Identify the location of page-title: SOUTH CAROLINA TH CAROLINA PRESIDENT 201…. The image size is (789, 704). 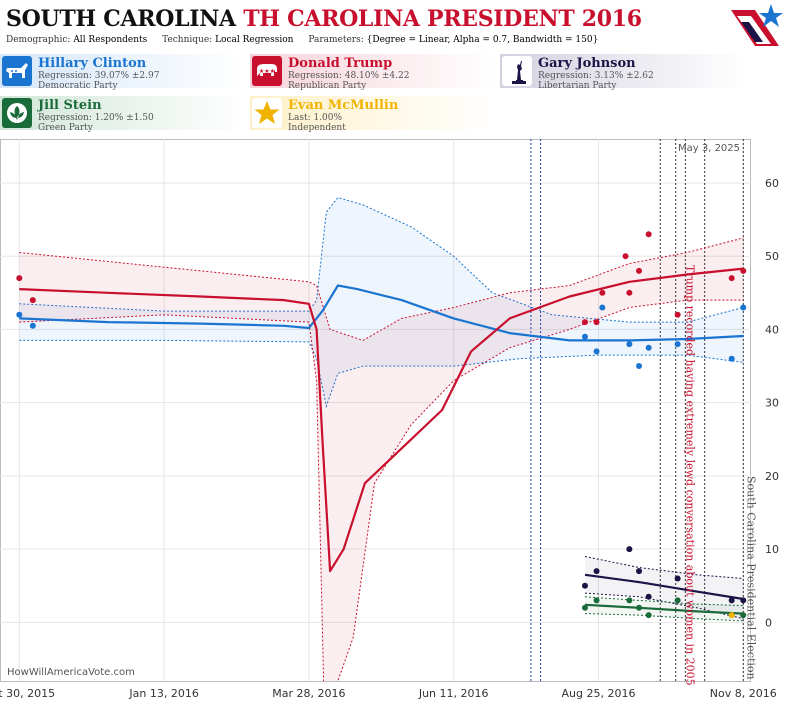
(324, 19).